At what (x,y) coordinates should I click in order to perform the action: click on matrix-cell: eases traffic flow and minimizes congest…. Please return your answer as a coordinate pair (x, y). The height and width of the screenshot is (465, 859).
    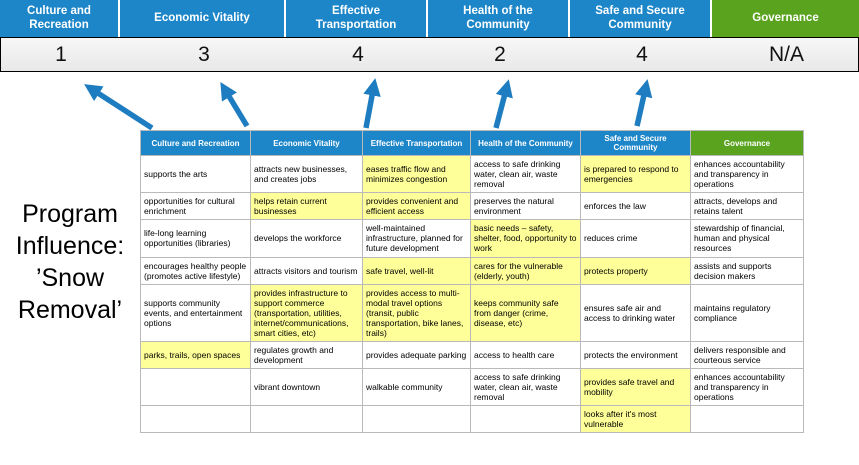
    Looking at the image, I should click on (416, 174).